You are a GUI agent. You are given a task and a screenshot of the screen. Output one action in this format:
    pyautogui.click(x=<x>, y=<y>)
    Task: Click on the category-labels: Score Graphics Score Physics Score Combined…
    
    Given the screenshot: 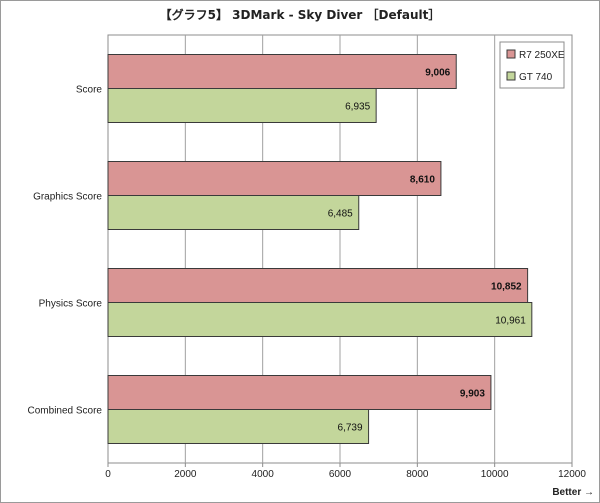 What is the action you would take?
    pyautogui.click(x=65, y=251)
    